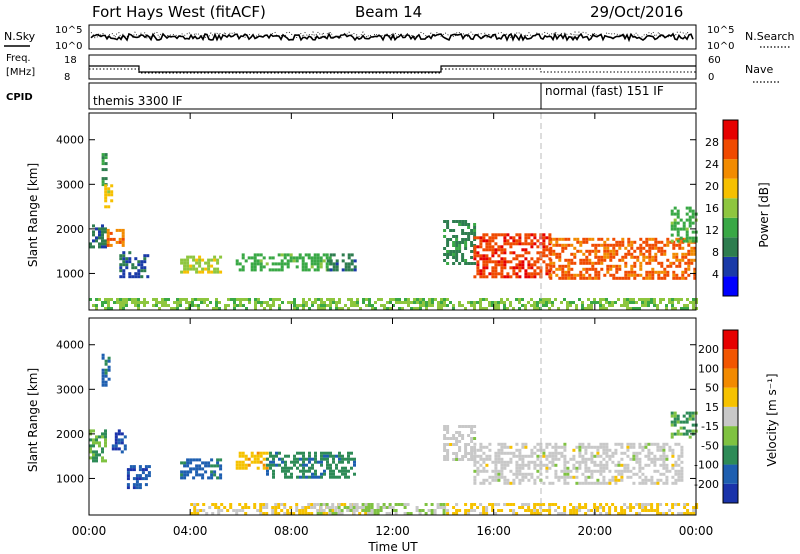  What do you see at coordinates (388, 12) in the screenshot?
I see `beam-title: Beam 14` at bounding box center [388, 12].